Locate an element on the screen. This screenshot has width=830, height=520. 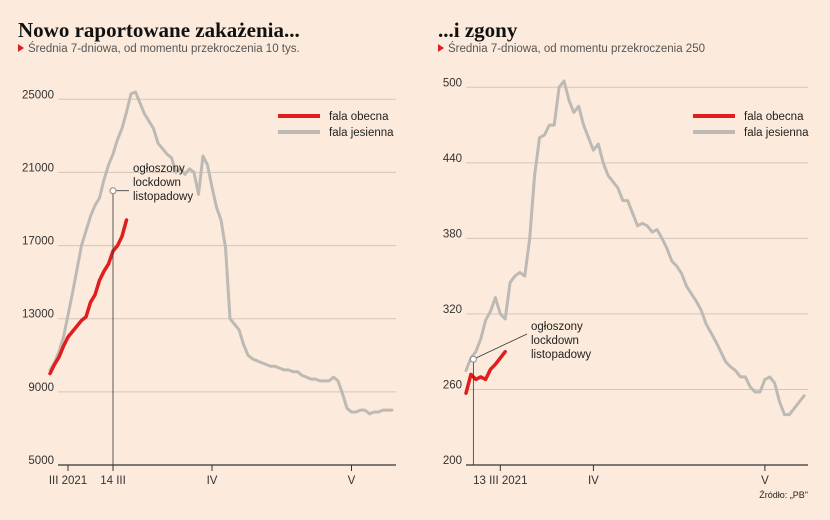
y-tick-label: 440 is located at coordinates (452, 159).